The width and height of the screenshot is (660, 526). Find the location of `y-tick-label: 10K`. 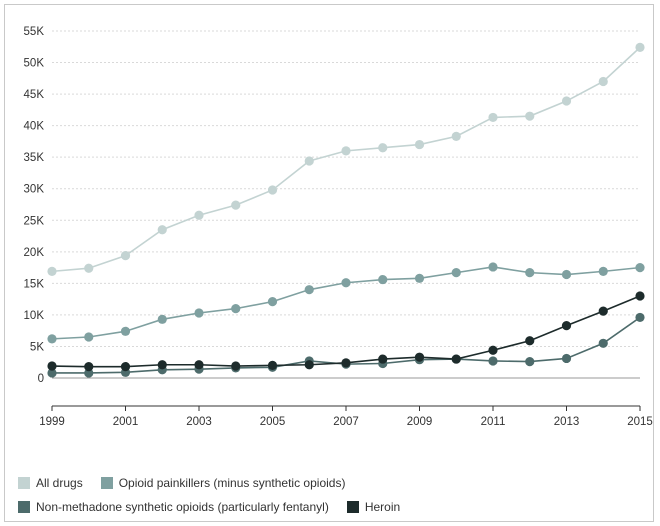

y-tick-label: 10K is located at coordinates (34, 316).